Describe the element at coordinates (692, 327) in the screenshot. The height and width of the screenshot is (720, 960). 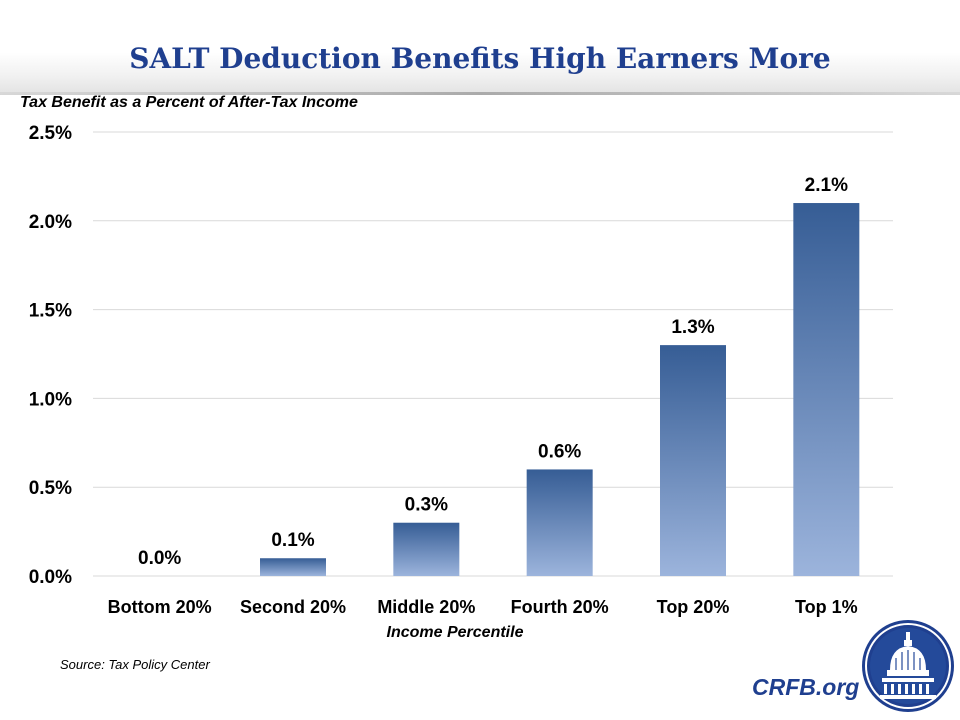
I see `data-label: 1.3%` at that location.